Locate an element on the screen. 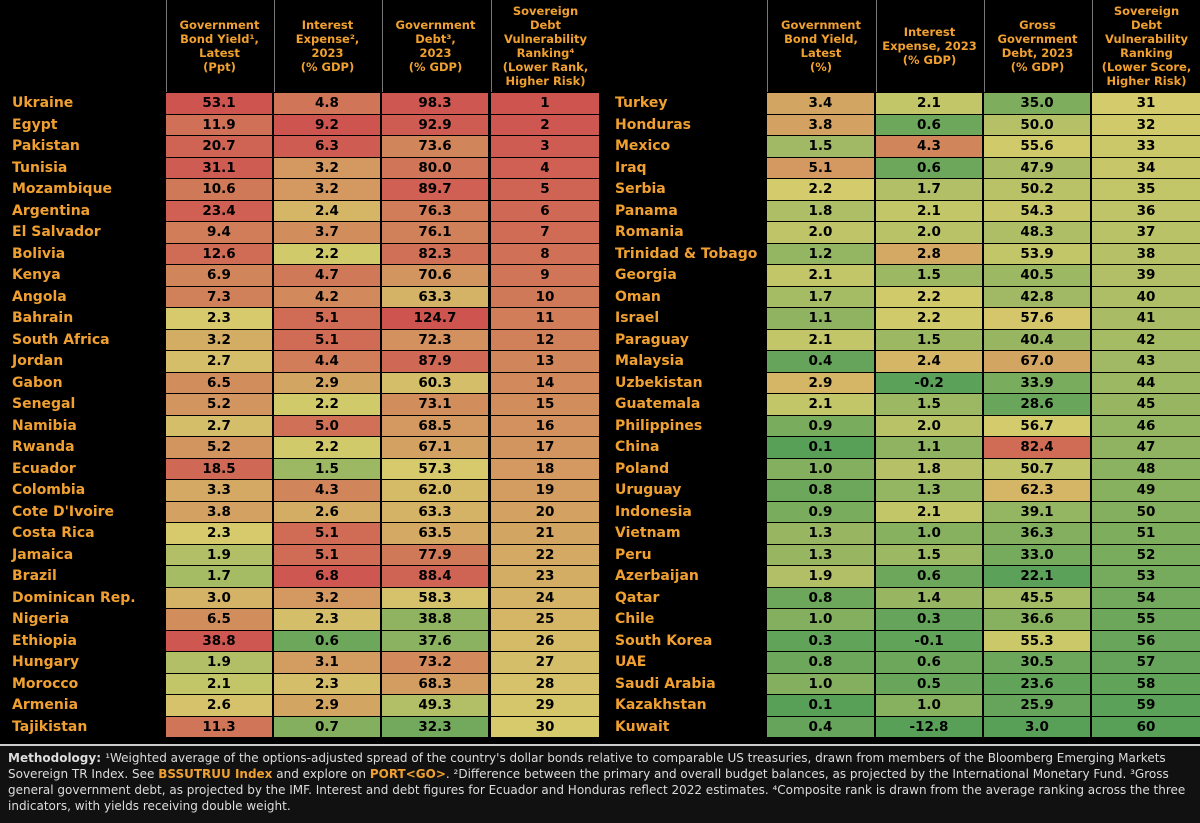 This screenshot has width=1200, height=823. header-line: Latest is located at coordinates (219, 53).